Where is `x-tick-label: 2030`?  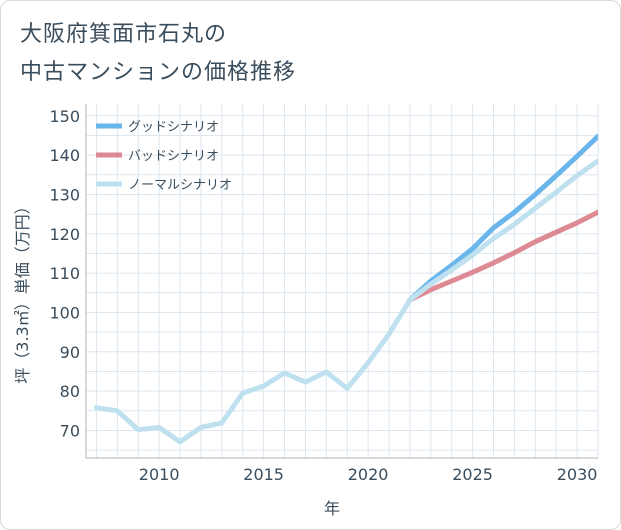
x-tick-label: 2030 is located at coordinates (577, 474).